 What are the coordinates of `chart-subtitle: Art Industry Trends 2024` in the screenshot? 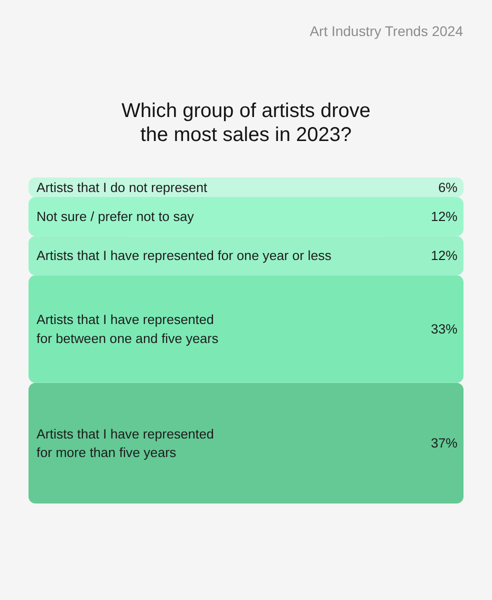 It's located at (385, 31).